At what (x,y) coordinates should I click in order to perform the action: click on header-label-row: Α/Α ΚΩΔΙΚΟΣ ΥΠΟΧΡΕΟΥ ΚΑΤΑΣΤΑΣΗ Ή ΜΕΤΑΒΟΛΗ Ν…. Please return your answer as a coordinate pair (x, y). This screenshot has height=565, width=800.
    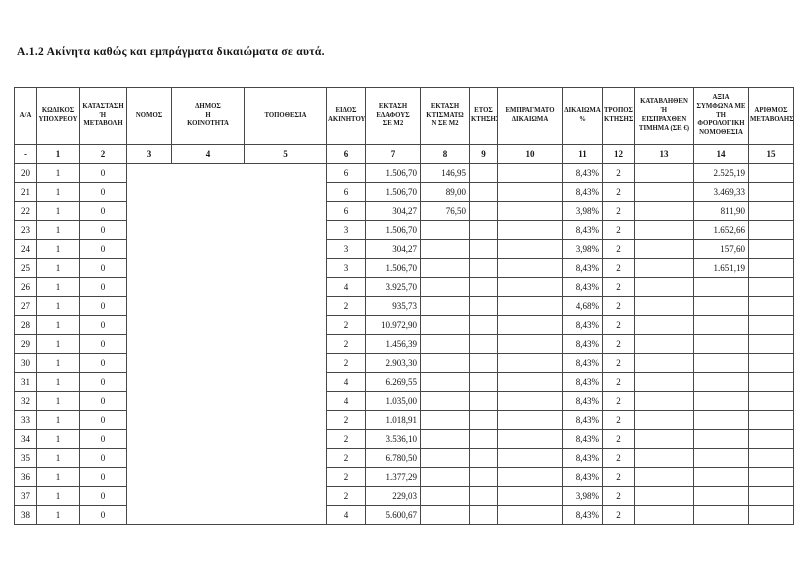
    Looking at the image, I should click on (404, 116).